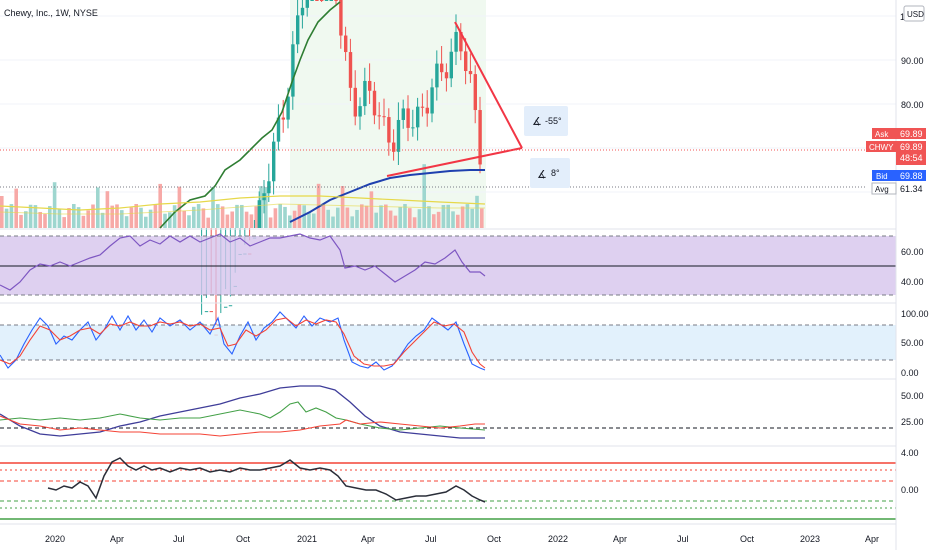 The height and width of the screenshot is (550, 932). What do you see at coordinates (51, 13) in the screenshot?
I see `symbol-title: Chewy, Inc., 1W, NYSE` at bounding box center [51, 13].